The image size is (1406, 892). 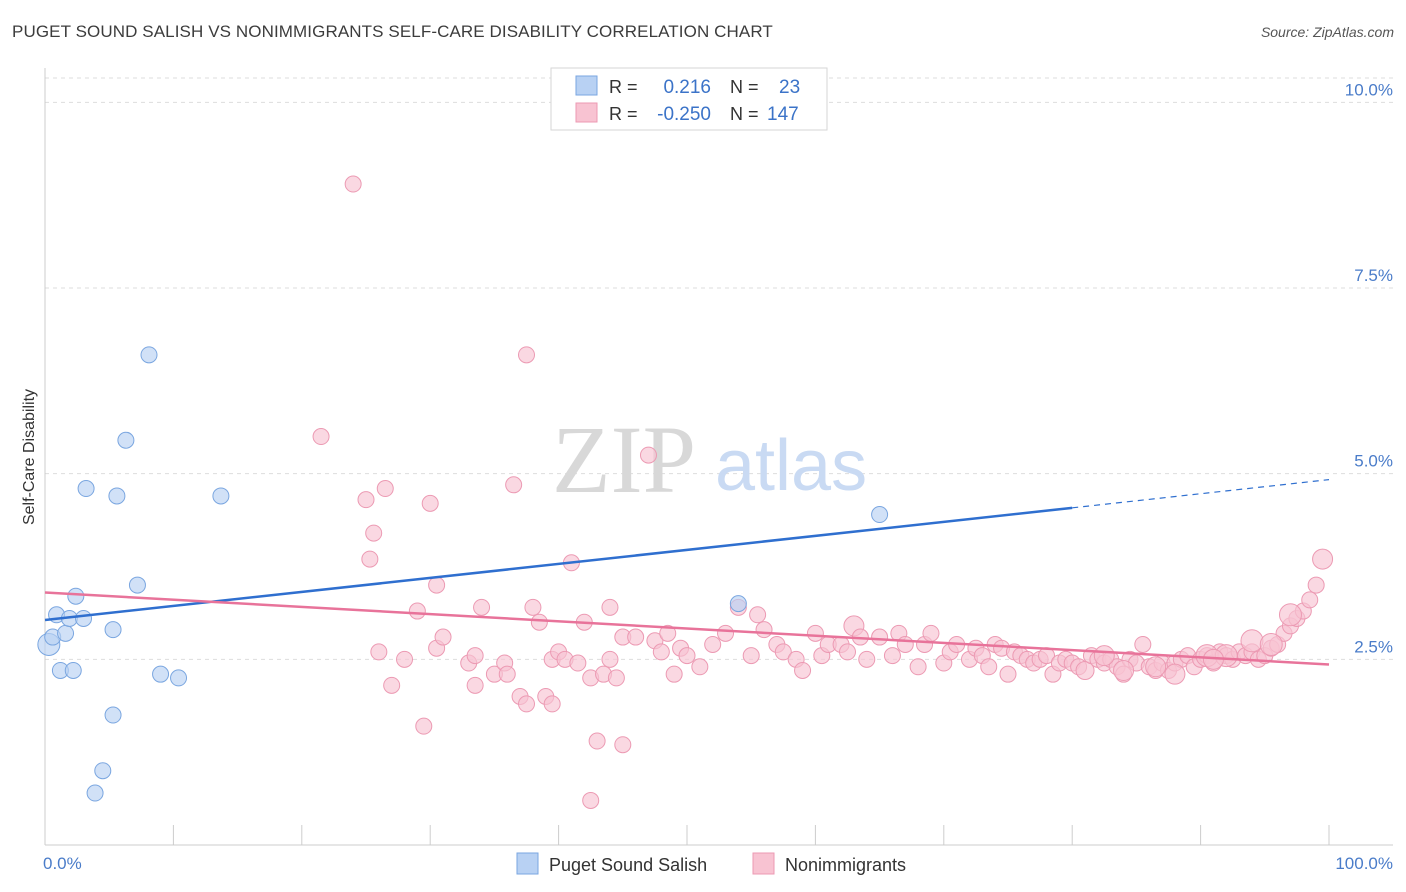 I want to click on y-tick-label: 10.0%, so click(x=1369, y=89).